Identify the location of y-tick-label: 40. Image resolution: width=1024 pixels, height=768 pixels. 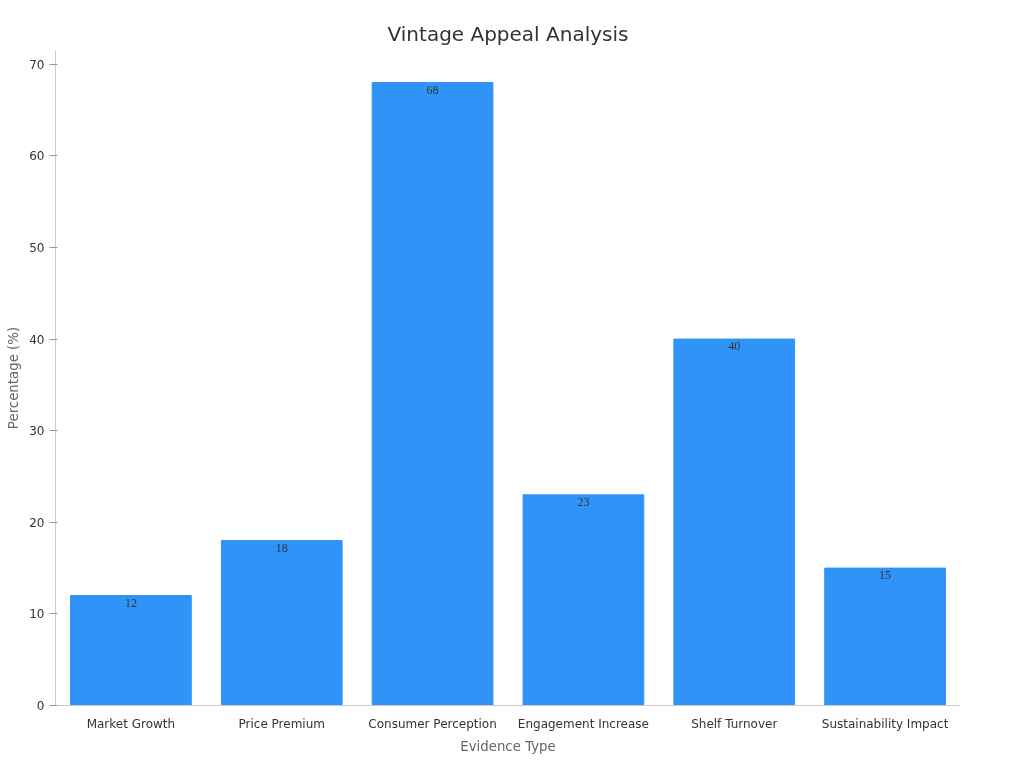
(37, 339).